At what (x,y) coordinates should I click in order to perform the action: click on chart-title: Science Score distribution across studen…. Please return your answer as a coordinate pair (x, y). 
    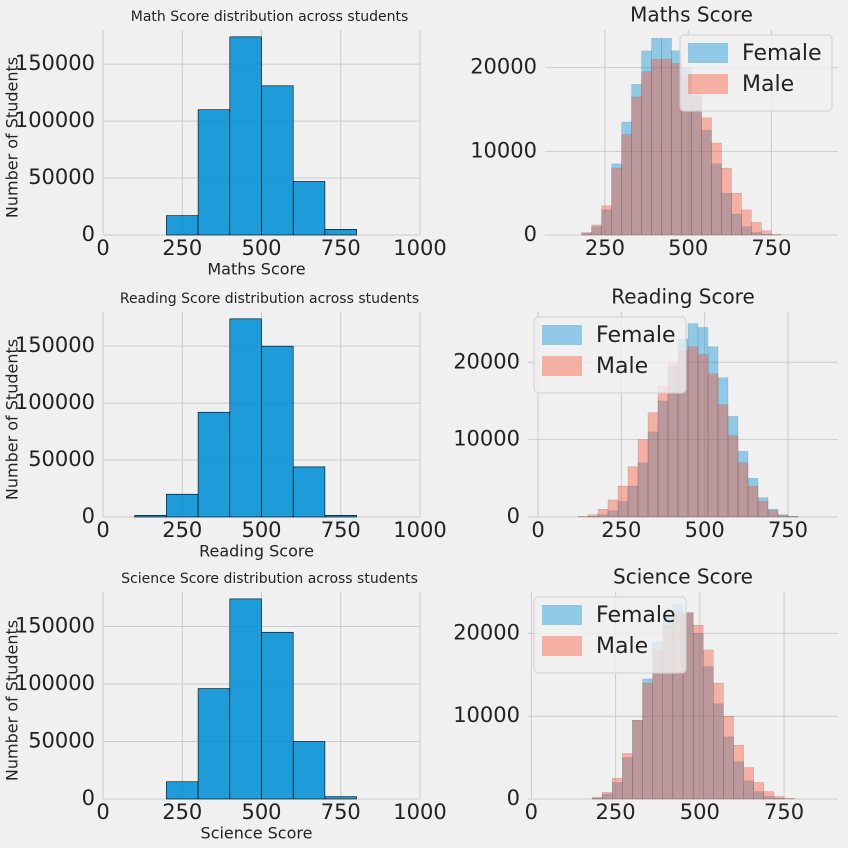
    Looking at the image, I should click on (269, 579).